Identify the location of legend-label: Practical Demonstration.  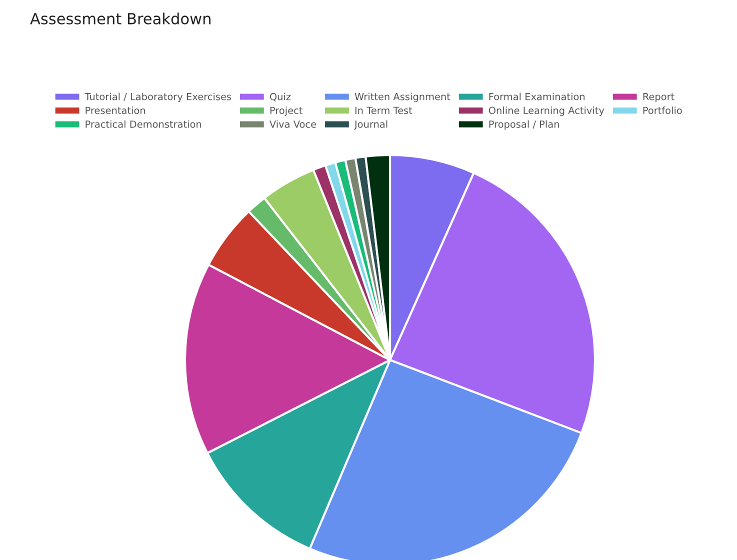
(144, 124).